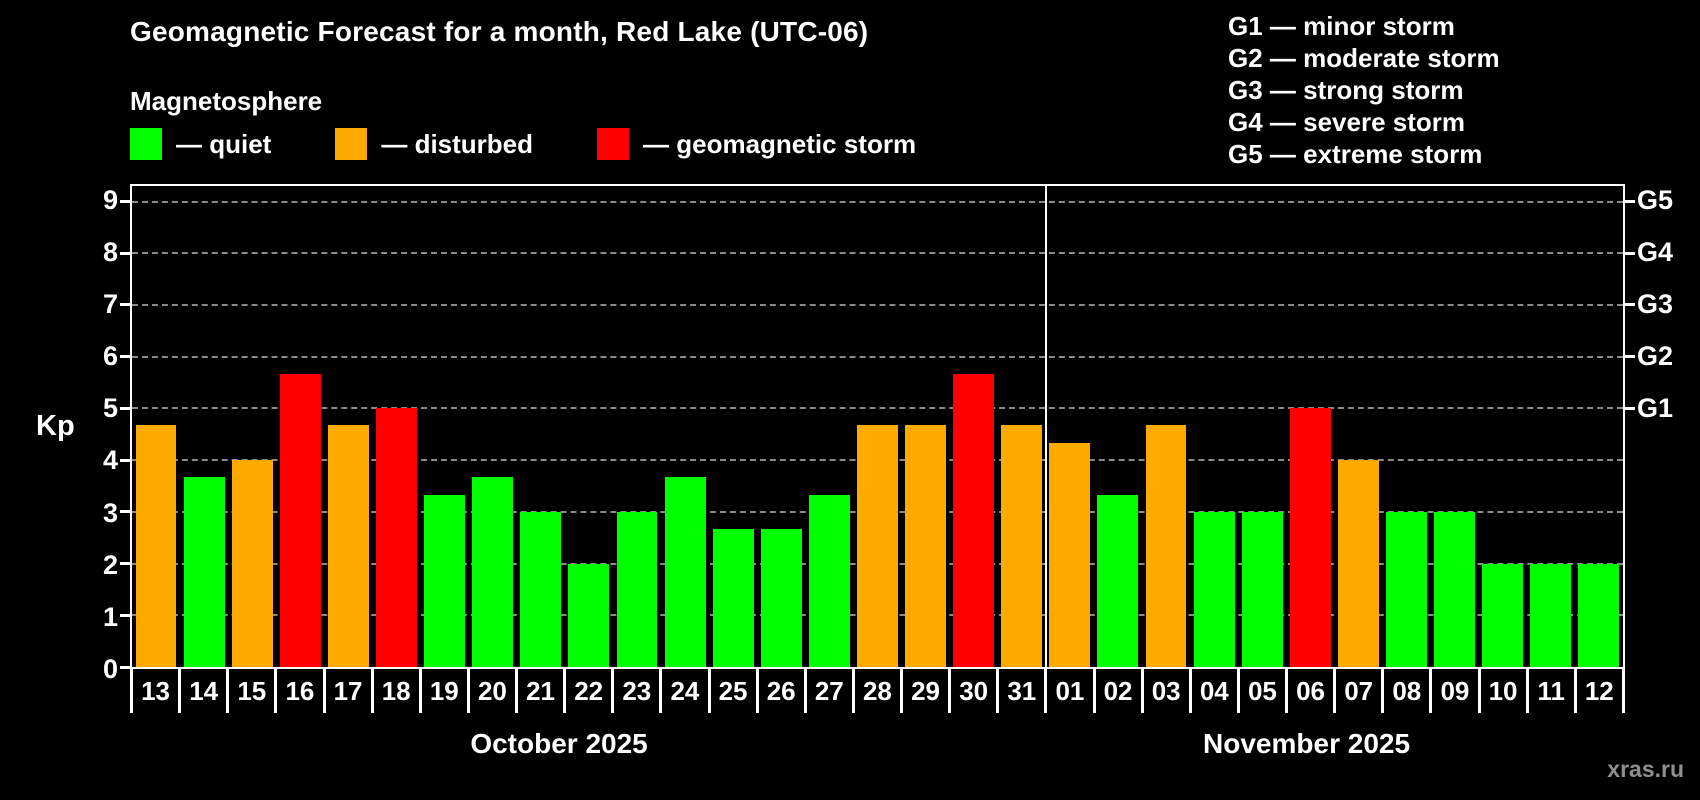 Image resolution: width=1700 pixels, height=800 pixels. What do you see at coordinates (110, 616) in the screenshot?
I see `y-tick-label-1: 1` at bounding box center [110, 616].